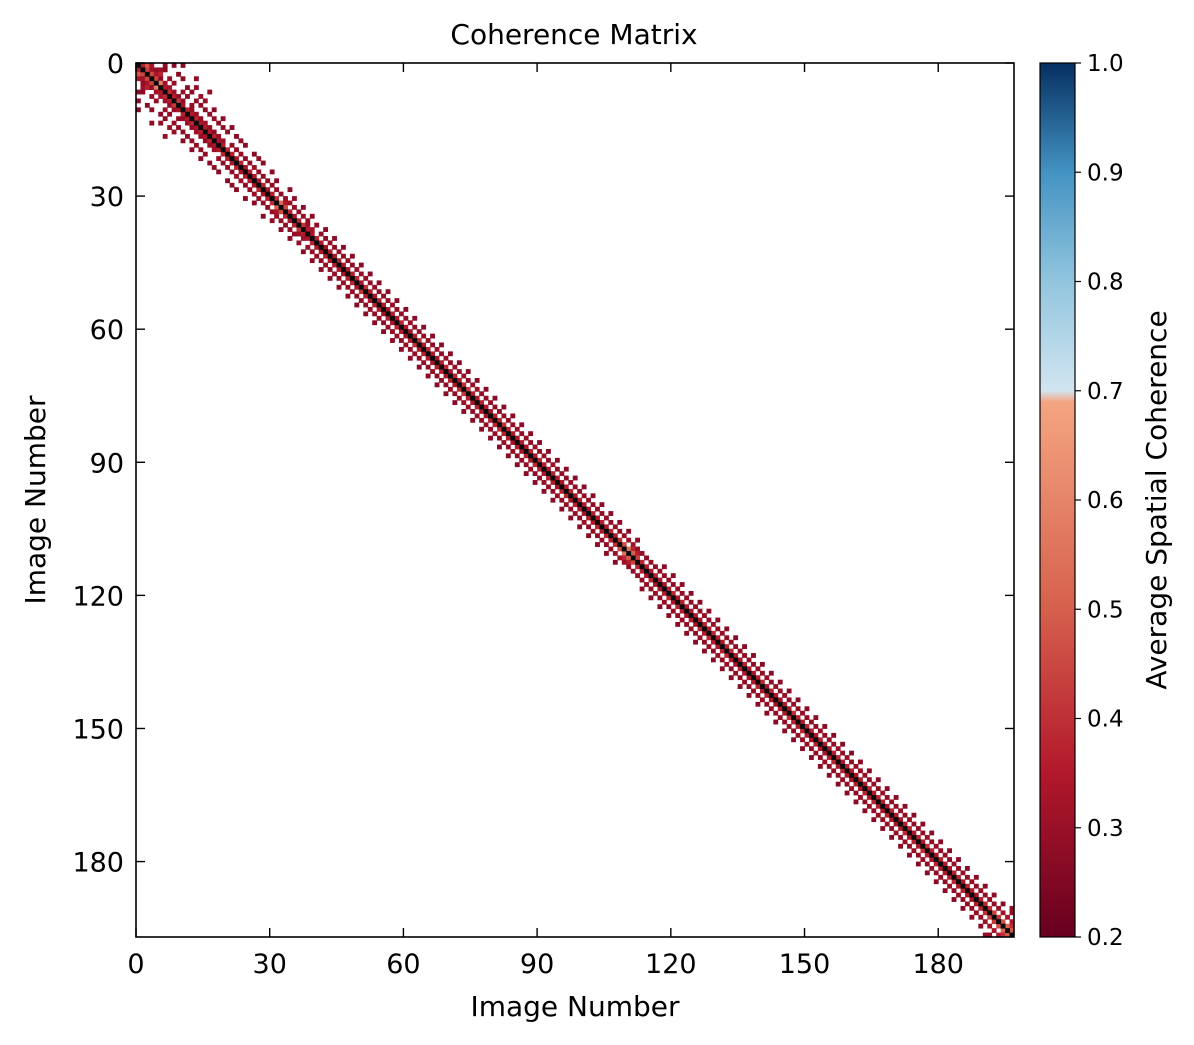 This screenshot has height=1045, width=1194. I want to click on x-tick-label: 60, so click(403, 964).